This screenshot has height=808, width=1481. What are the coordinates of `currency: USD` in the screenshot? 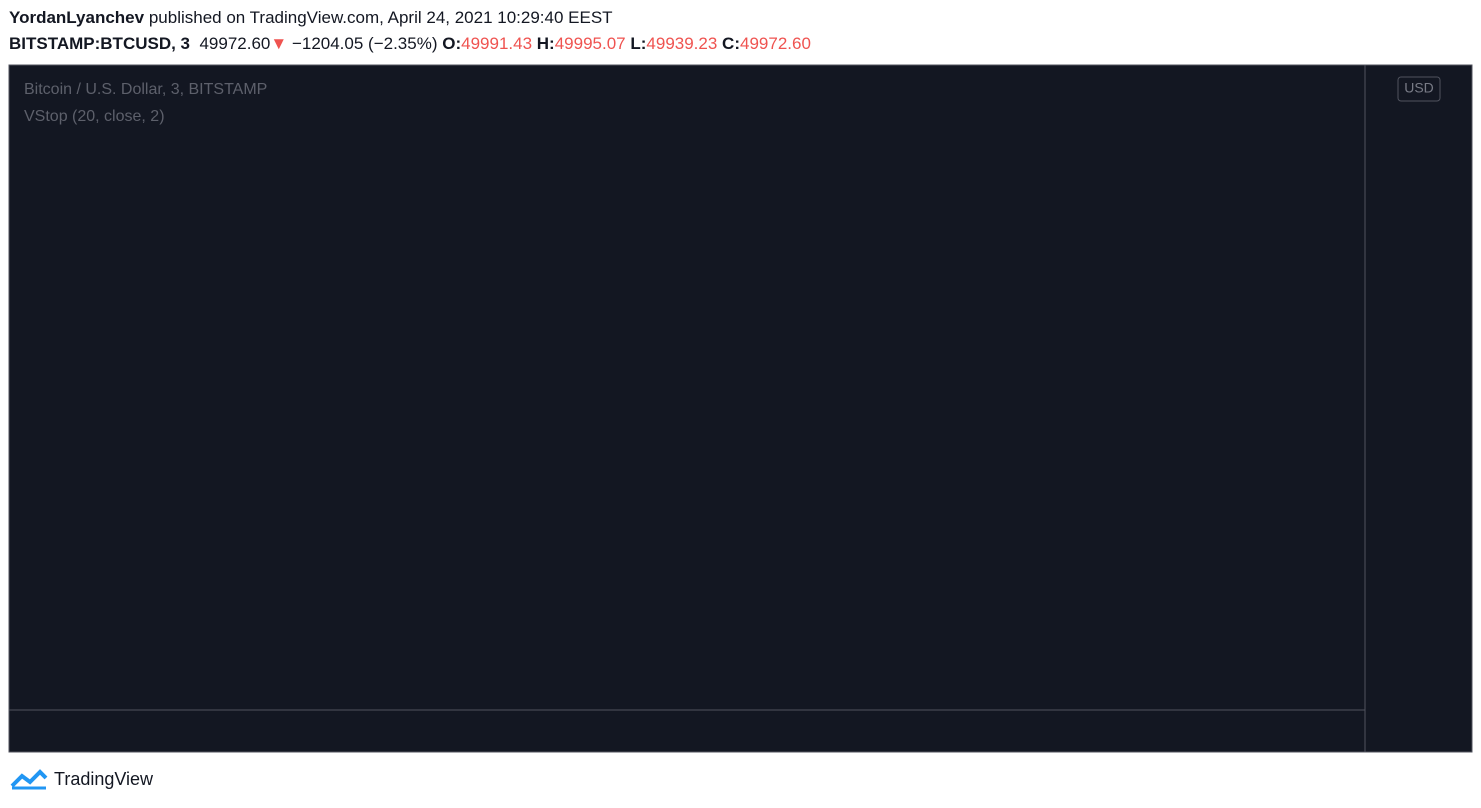 It's located at (1419, 88).